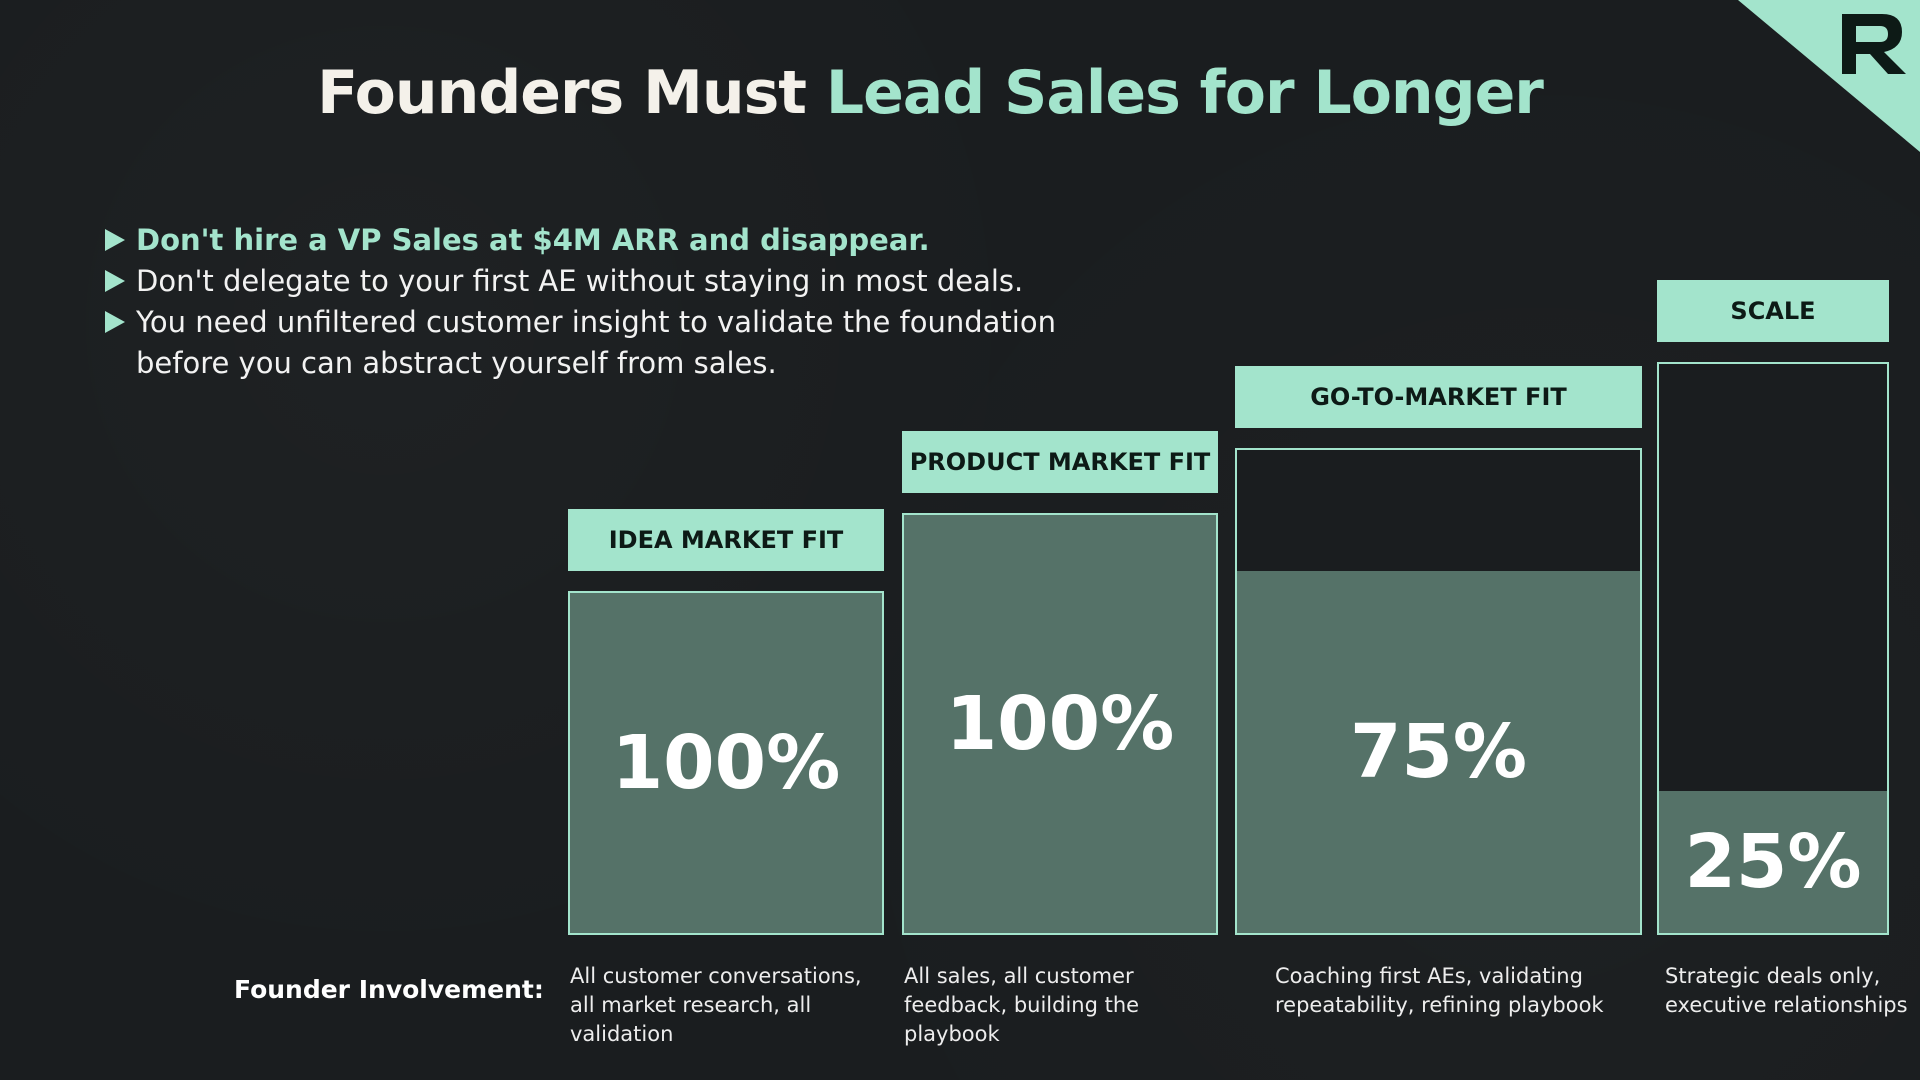 The image size is (1920, 1080). Describe the element at coordinates (389, 989) in the screenshot. I see `founder-involvement-label: Founder Involvement:` at that location.